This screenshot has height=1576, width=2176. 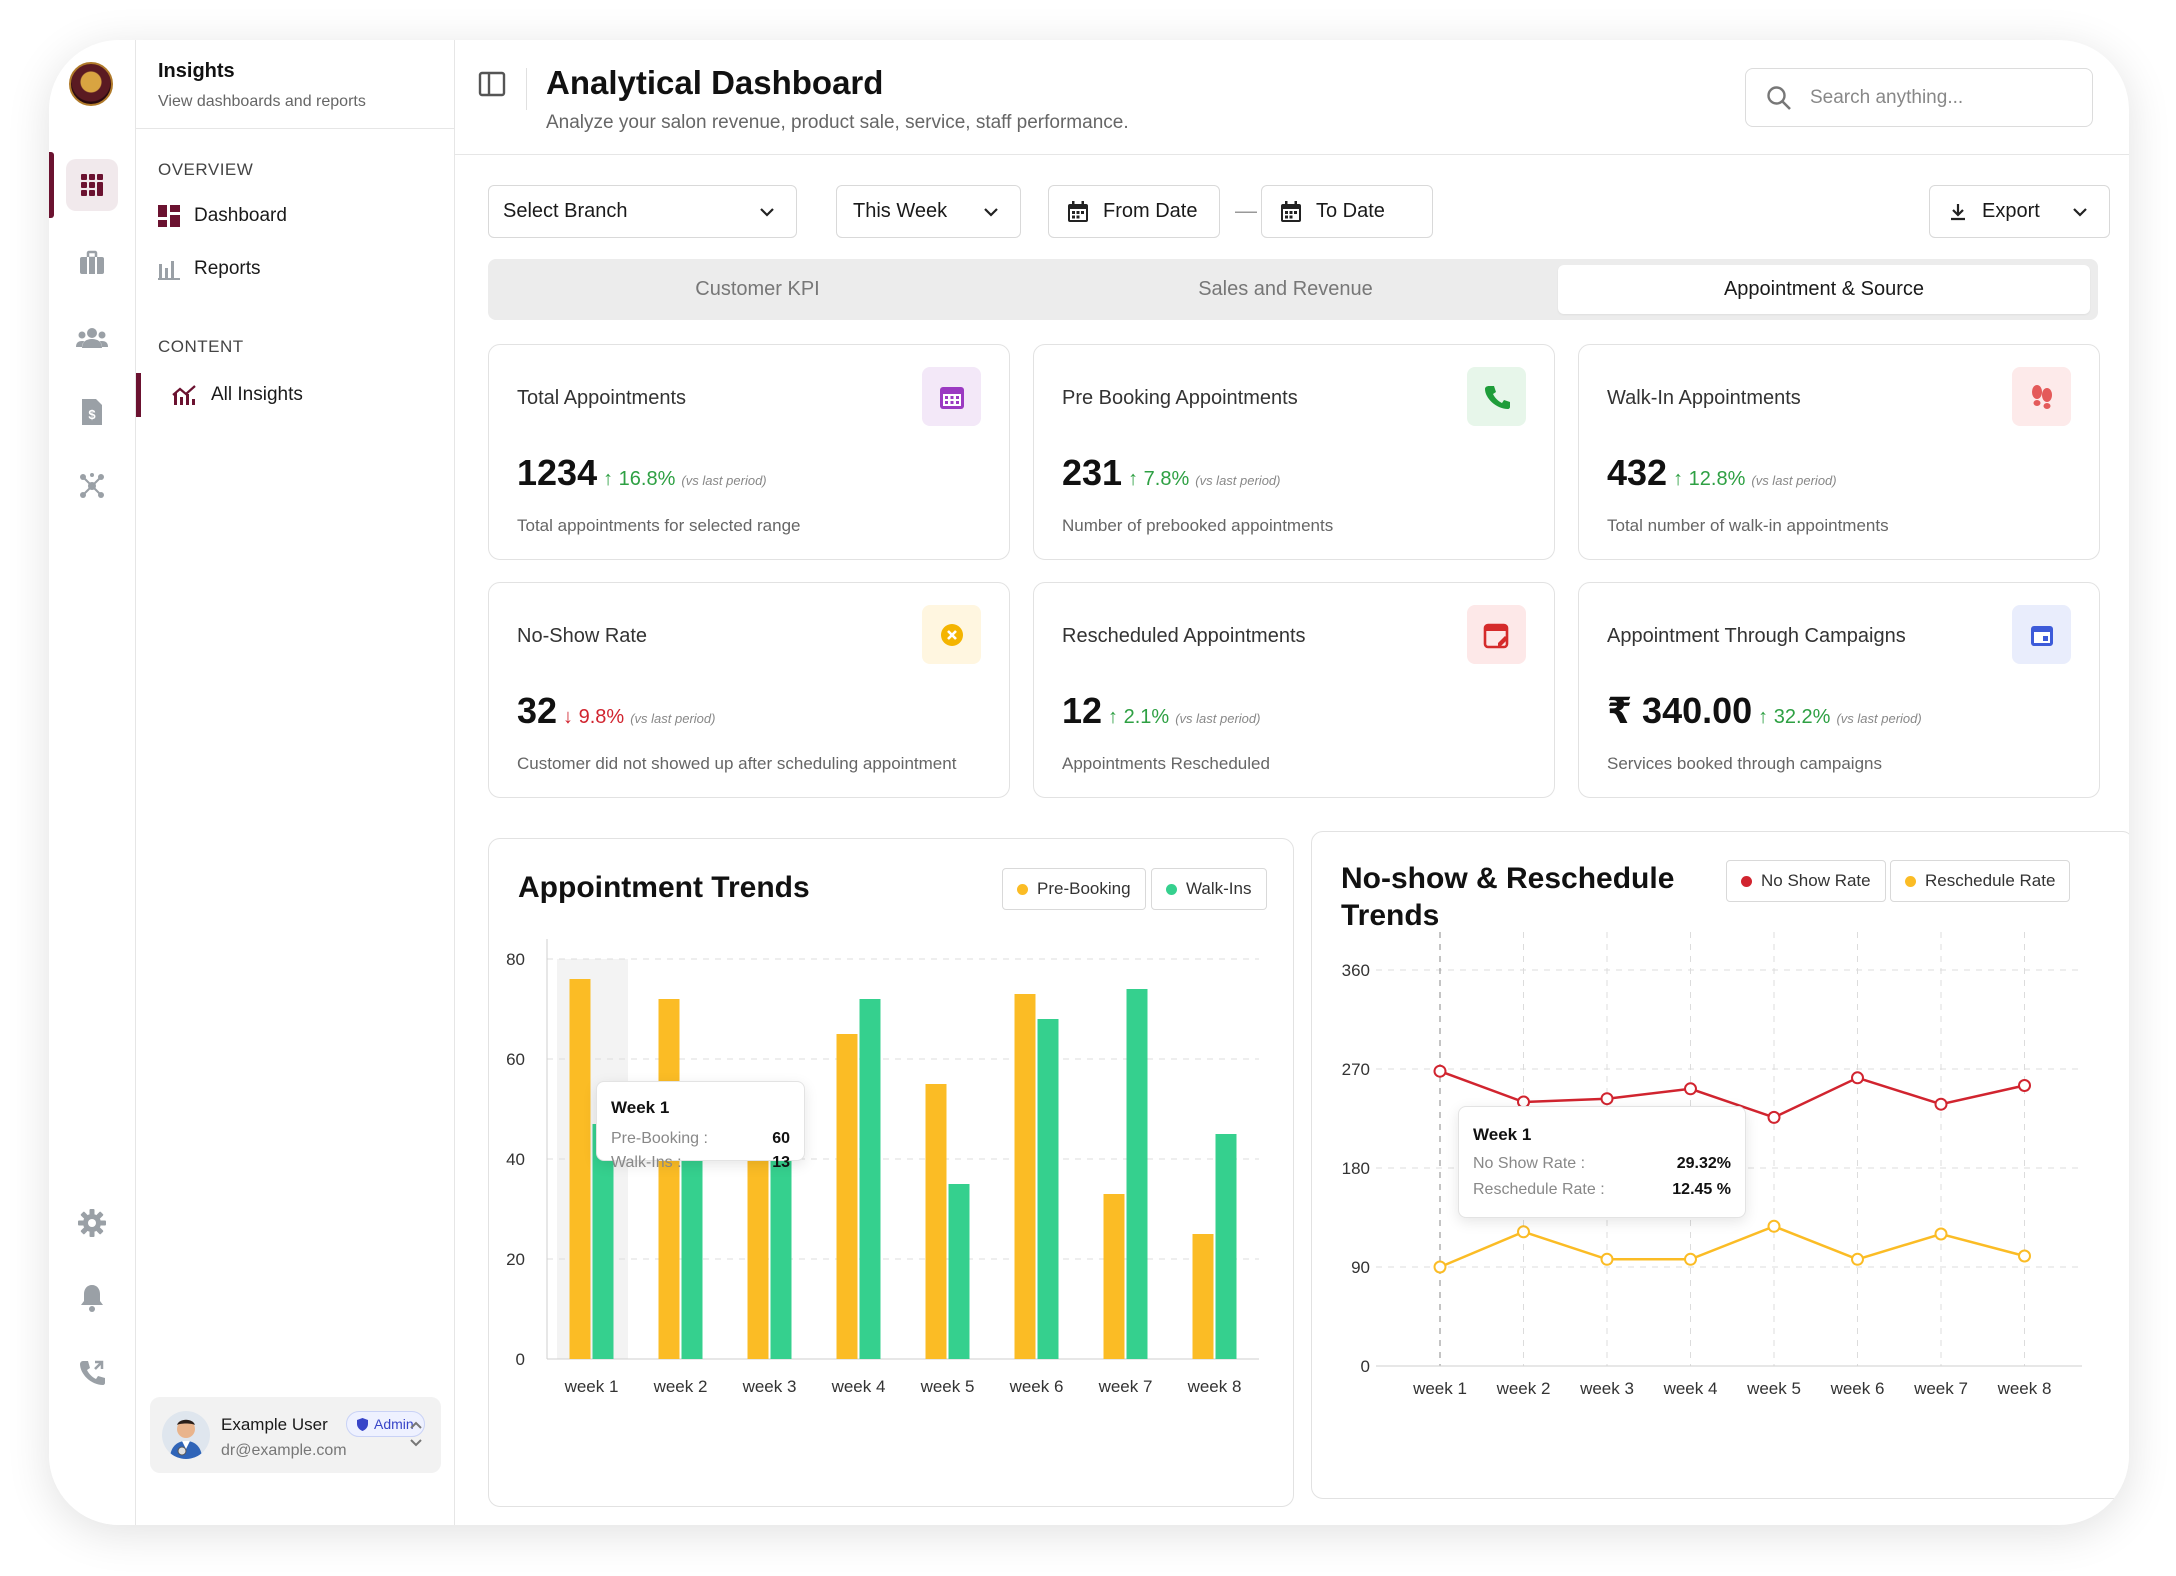 What do you see at coordinates (781, 1162) in the screenshot?
I see `tooltip-row-value: 13` at bounding box center [781, 1162].